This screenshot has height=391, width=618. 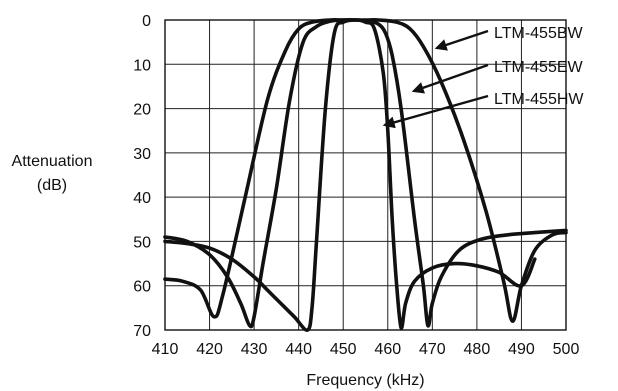 I want to click on y-tick-label: 0, so click(x=146, y=21).